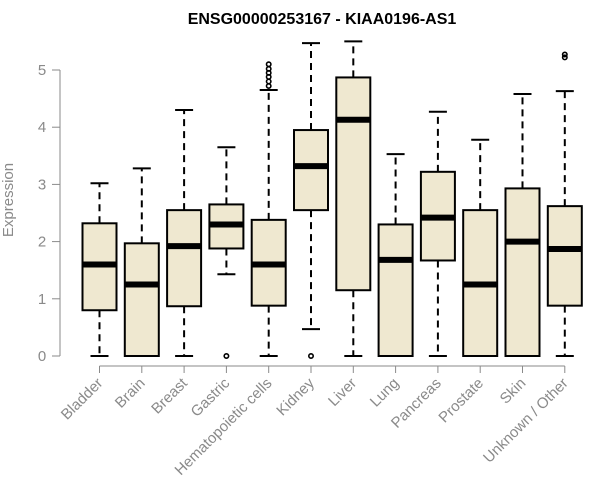  What do you see at coordinates (42, 299) in the screenshot?
I see `y-tick-label: 1` at bounding box center [42, 299].